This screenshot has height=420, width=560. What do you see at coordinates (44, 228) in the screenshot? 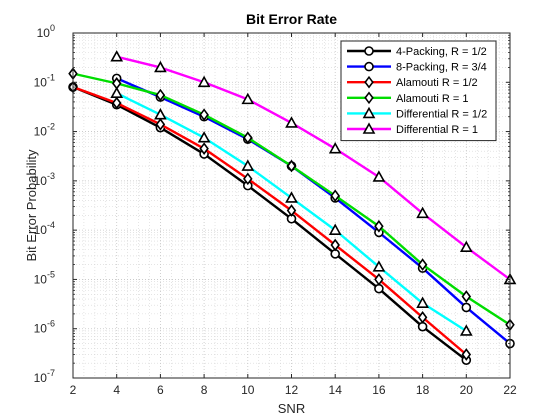
I see `y-tick-label: 10⁻⁴` at bounding box center [44, 228].